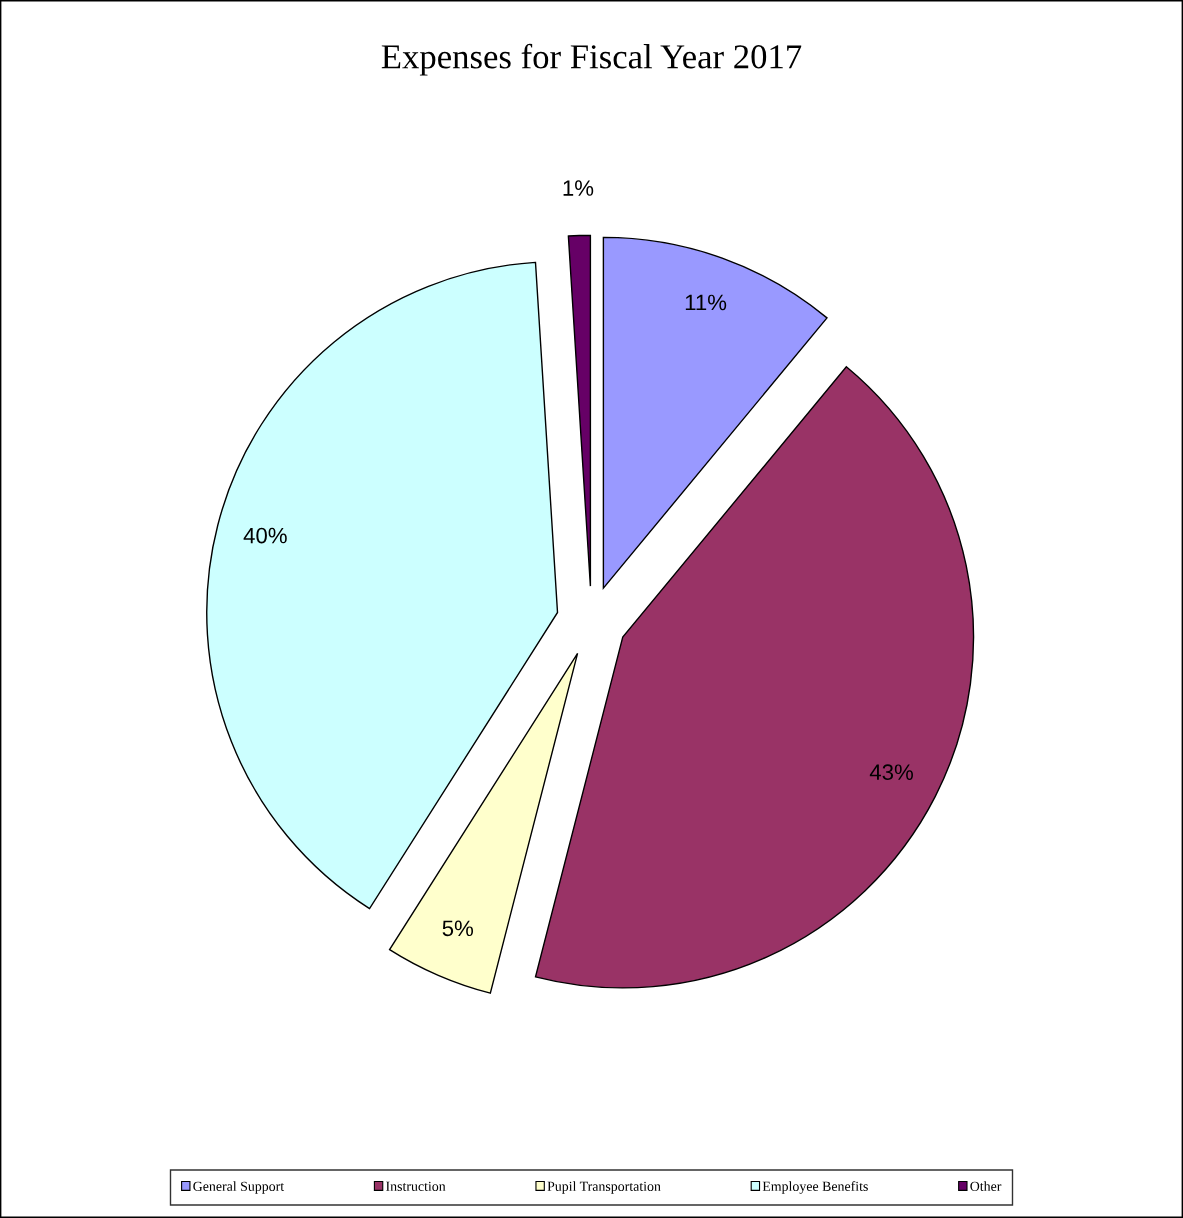 Image resolution: width=1183 pixels, height=1218 pixels. What do you see at coordinates (891, 772) in the screenshot?
I see `data-label: 43%` at bounding box center [891, 772].